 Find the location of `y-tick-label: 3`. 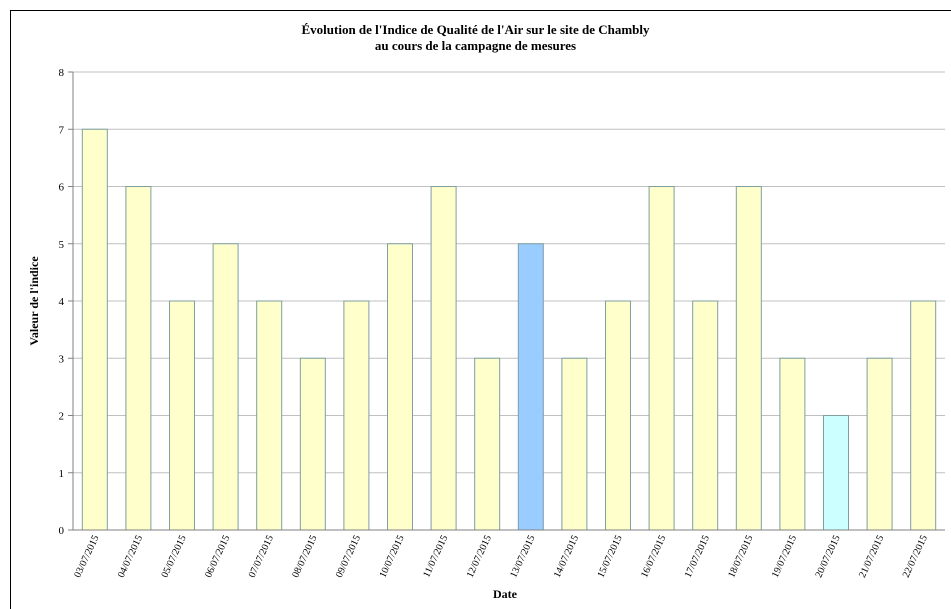

y-tick-label: 3 is located at coordinates (62, 359).